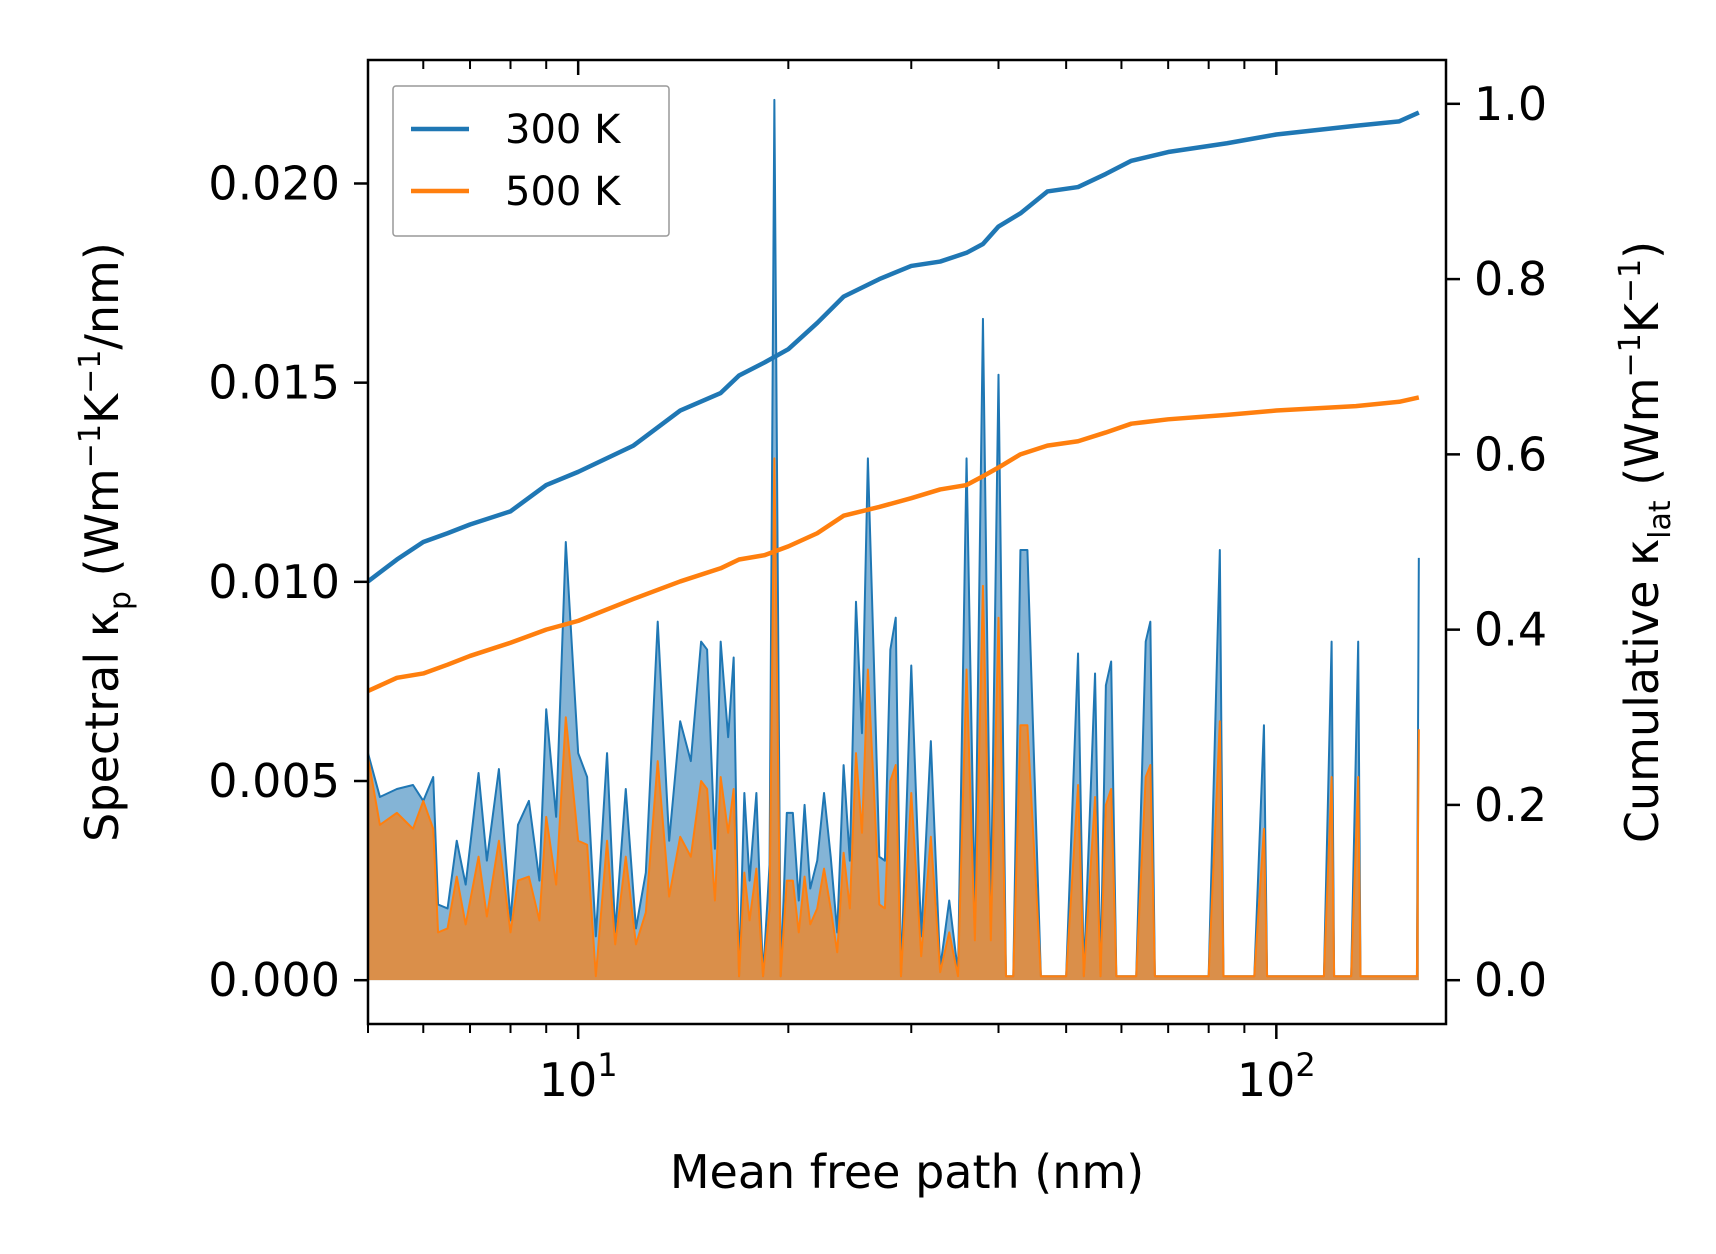  Describe the element at coordinates (1510, 454) in the screenshot. I see `y-right-tick-label: 0.6` at that location.